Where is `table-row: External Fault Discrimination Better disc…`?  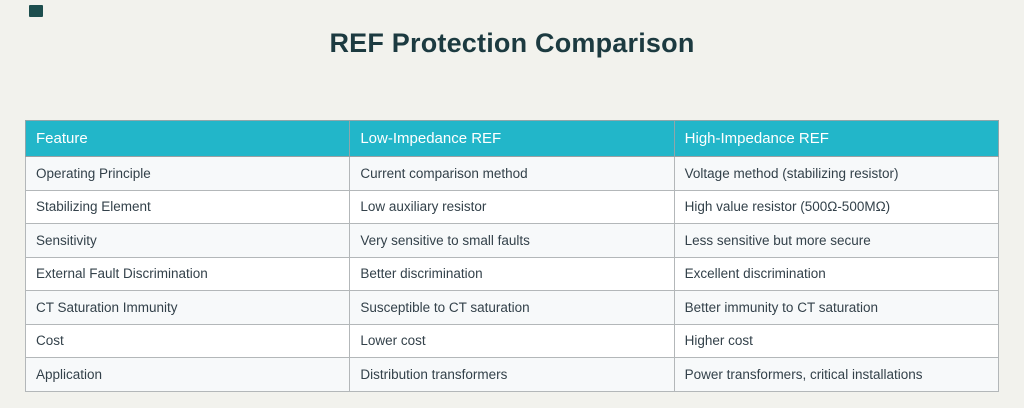
table-row: External Fault Discrimination Better disc… is located at coordinates (512, 273).